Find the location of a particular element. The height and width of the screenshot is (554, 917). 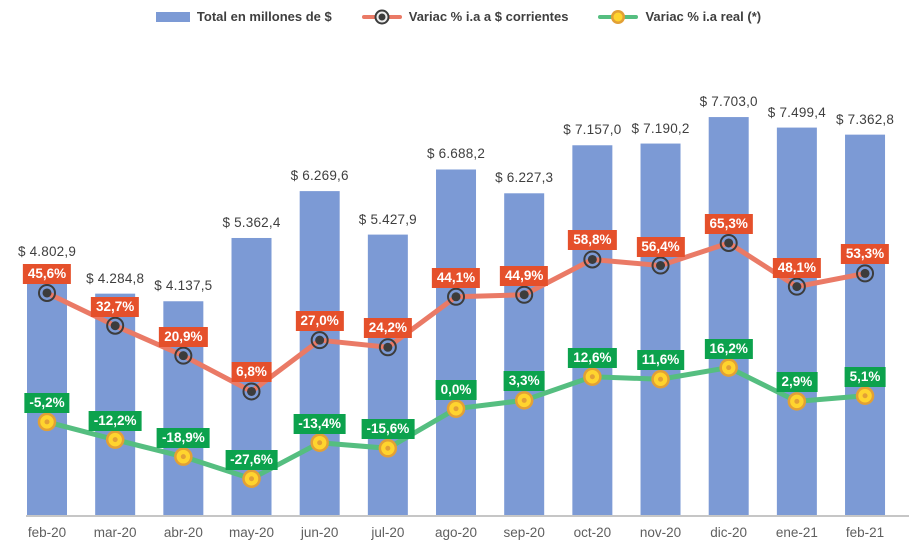

legend-label-real: Variac % i.a real (*) is located at coordinates (703, 16).